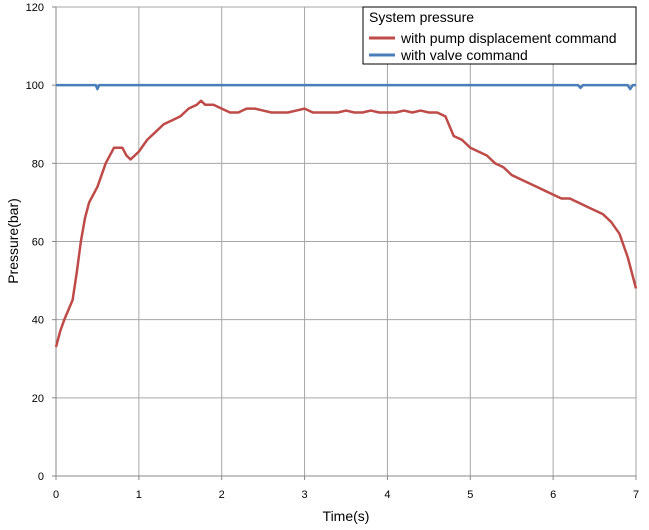 This screenshot has width=649, height=530. I want to click on x-tick-label: 7, so click(636, 495).